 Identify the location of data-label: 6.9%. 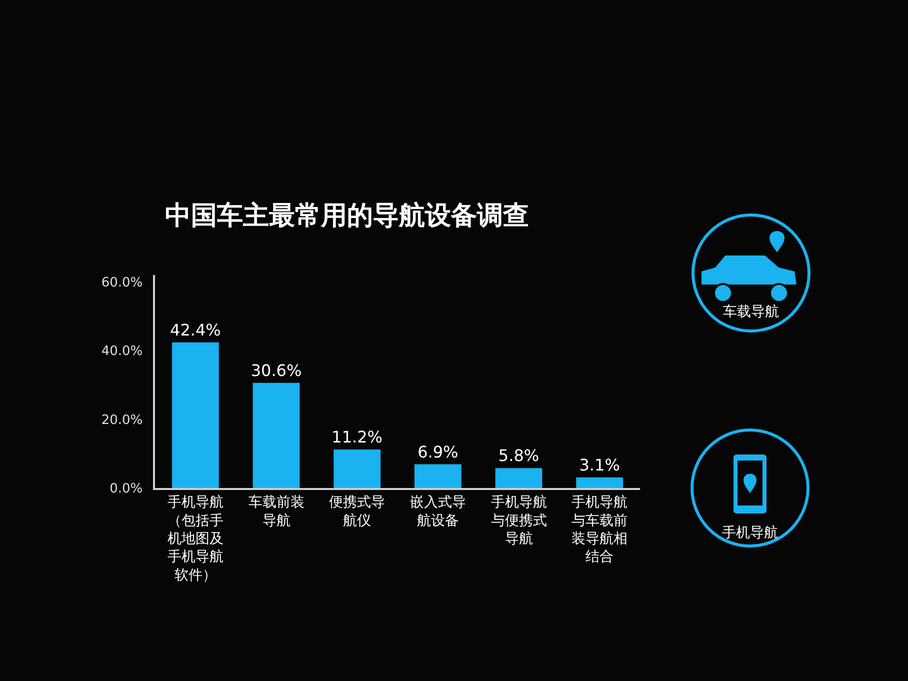
(438, 452).